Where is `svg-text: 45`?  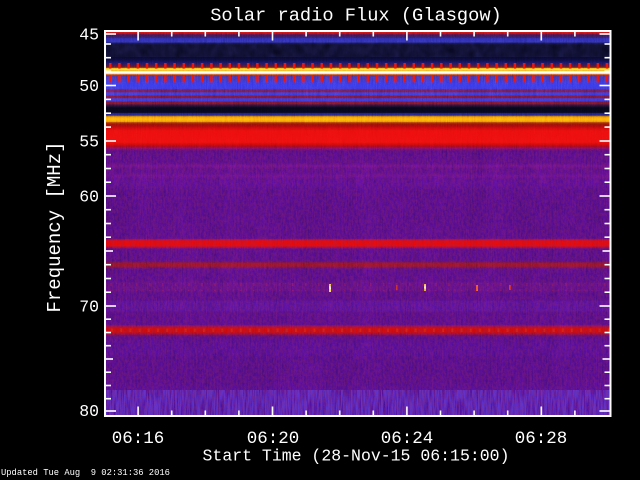 svg-text: 45 is located at coordinates (89, 35).